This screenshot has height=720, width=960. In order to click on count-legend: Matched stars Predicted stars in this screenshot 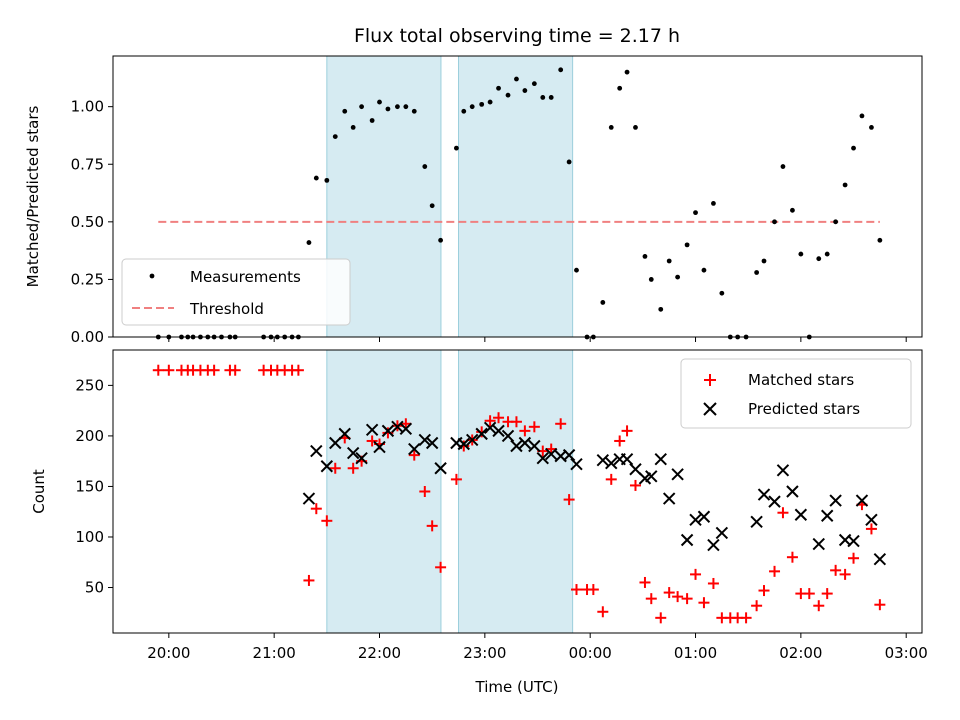, I will do `click(796, 393)`.